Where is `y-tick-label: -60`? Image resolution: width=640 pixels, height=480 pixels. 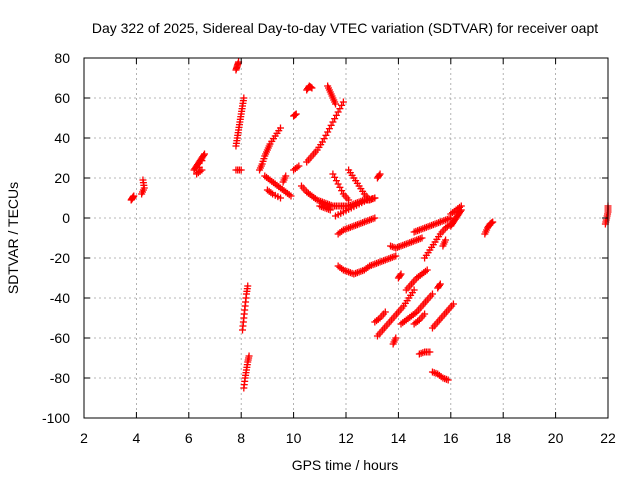
y-tick-label: -60 is located at coordinates (60, 338).